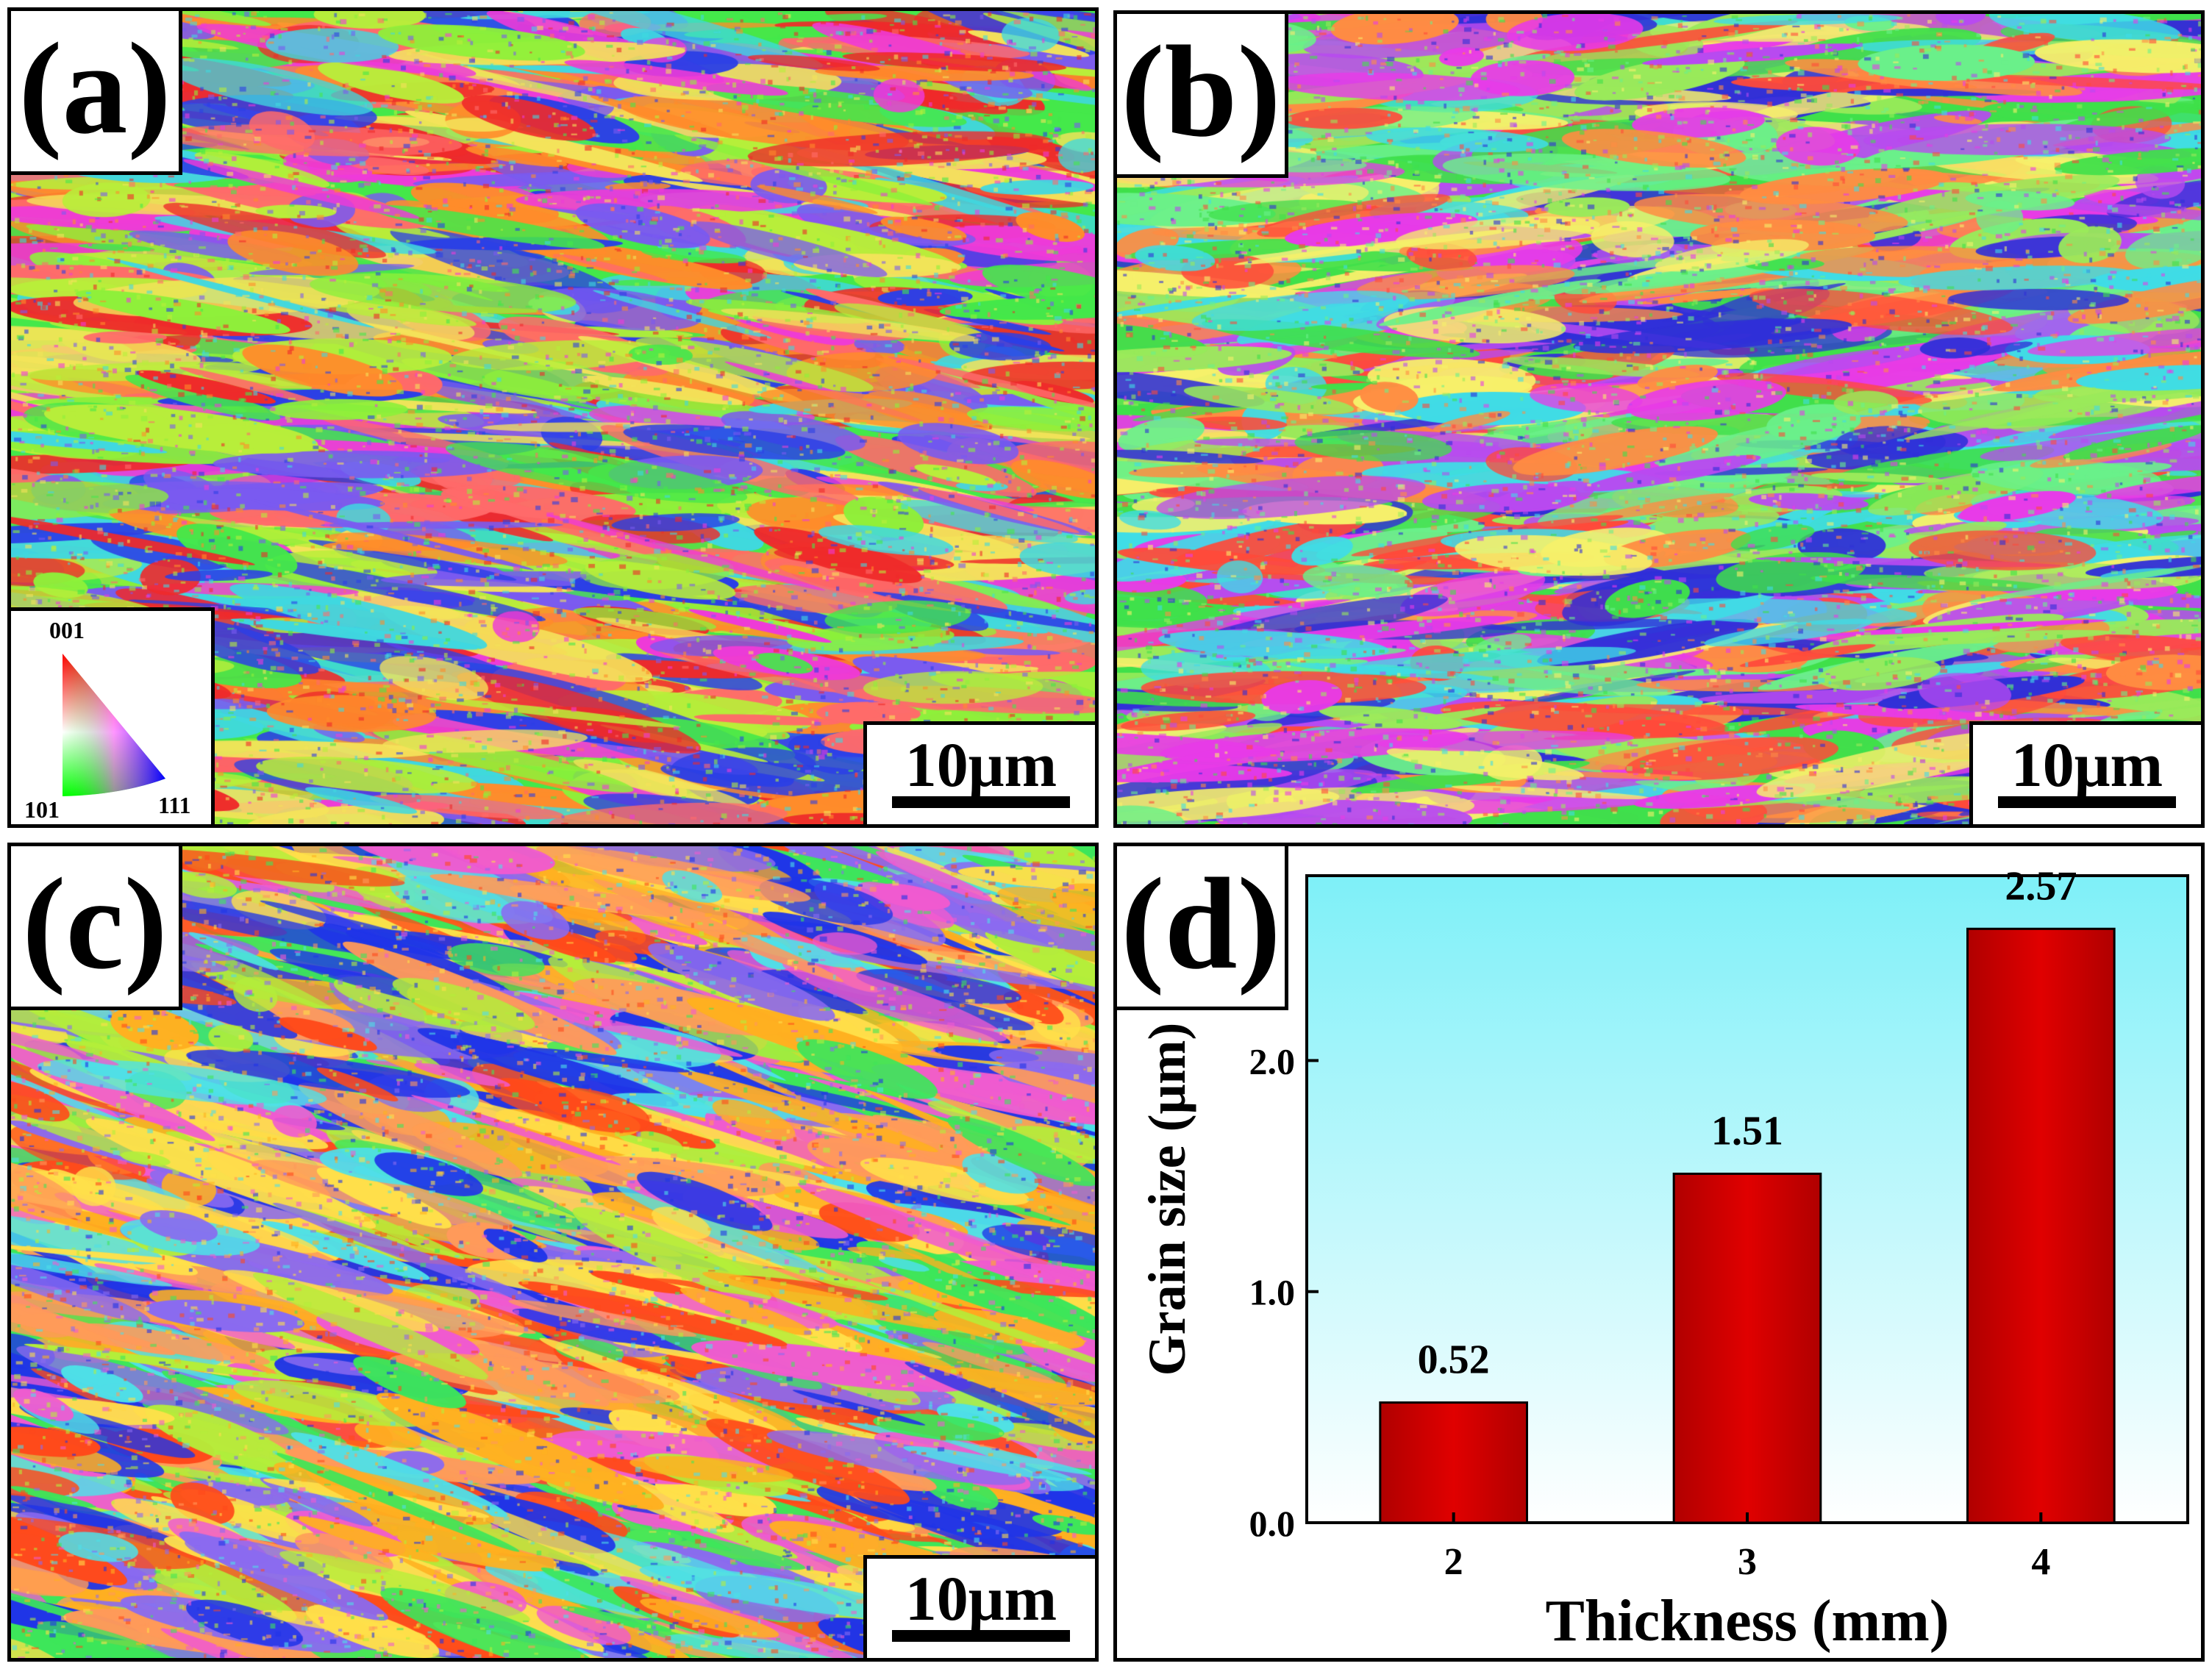  What do you see at coordinates (97, 93) in the screenshot?
I see `panel-label-a: (a)` at bounding box center [97, 93].